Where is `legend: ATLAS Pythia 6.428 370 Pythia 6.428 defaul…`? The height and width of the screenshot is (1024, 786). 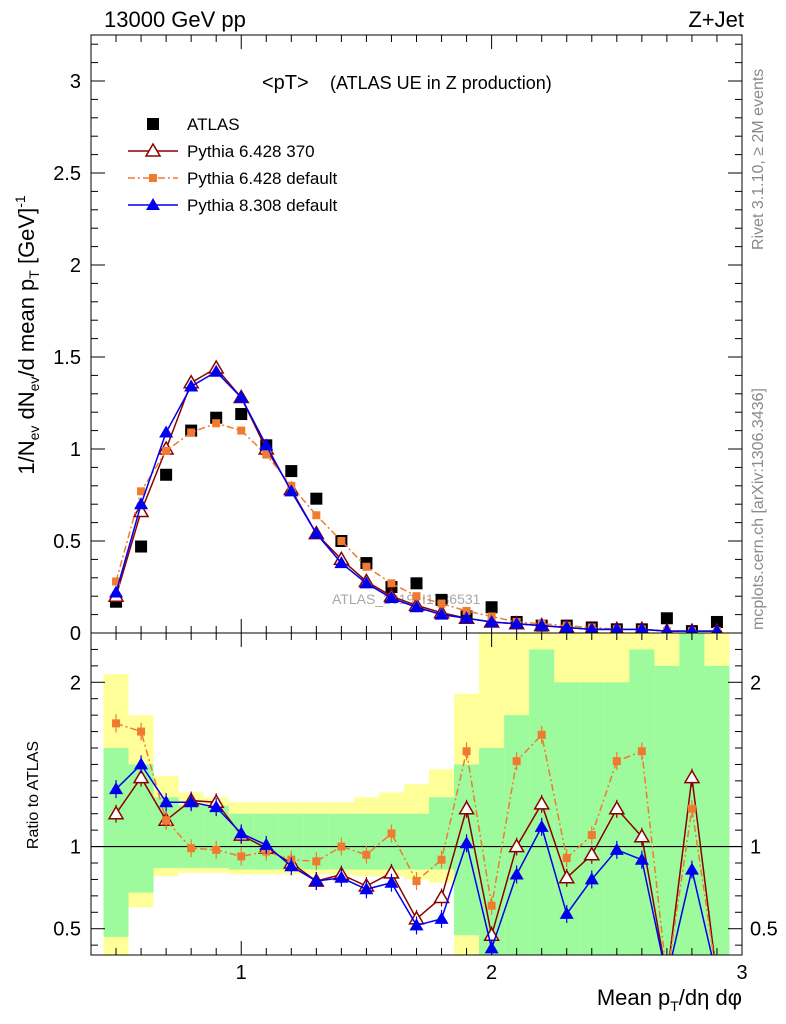
legend: ATLAS Pythia 6.428 370 Pythia 6.428 defaul… is located at coordinates (233, 165).